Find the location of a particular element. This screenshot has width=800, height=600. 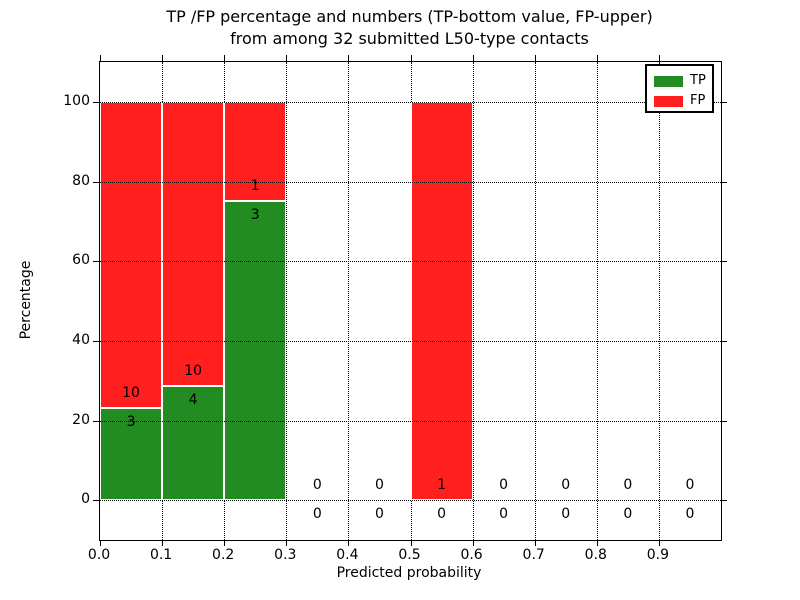

y-tick-label: 20 is located at coordinates (81, 419).